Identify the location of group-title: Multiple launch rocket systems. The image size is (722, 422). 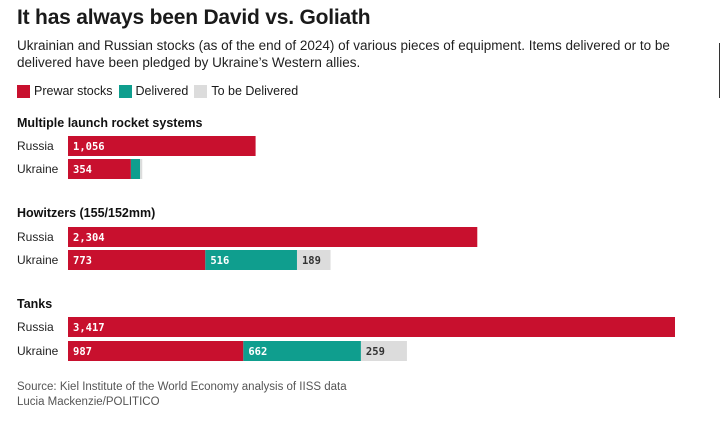
(110, 123).